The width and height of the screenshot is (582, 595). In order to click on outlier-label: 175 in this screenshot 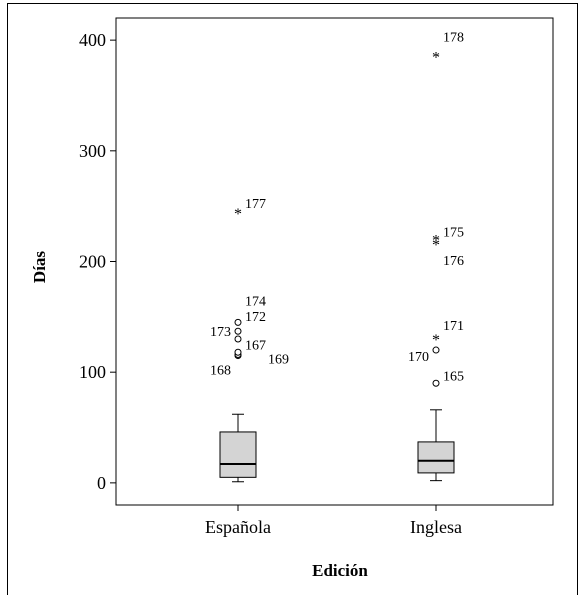, I will do `click(453, 232)`.